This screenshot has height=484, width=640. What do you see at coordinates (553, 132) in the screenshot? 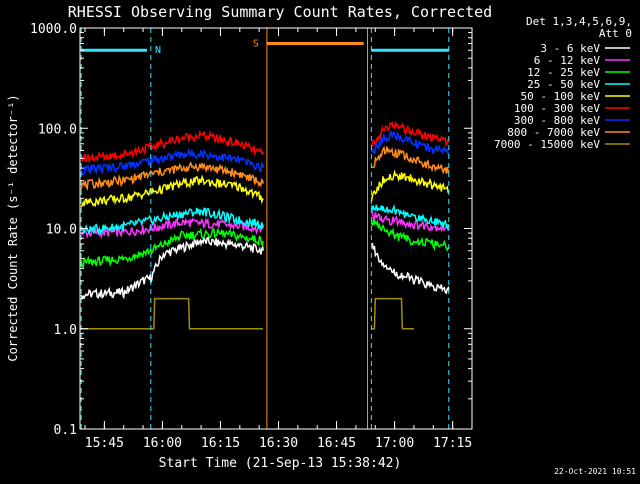
I see `legend-label-800-7000-kev: 800 - 7000 keV` at bounding box center [553, 132].